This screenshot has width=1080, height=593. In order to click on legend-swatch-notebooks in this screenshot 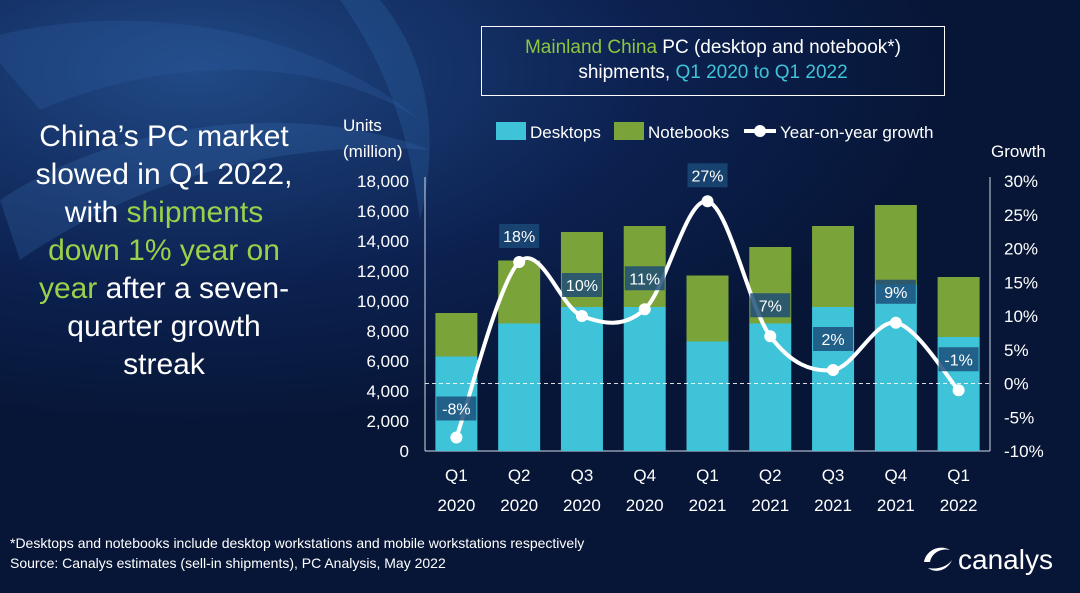, I will do `click(629, 131)`.